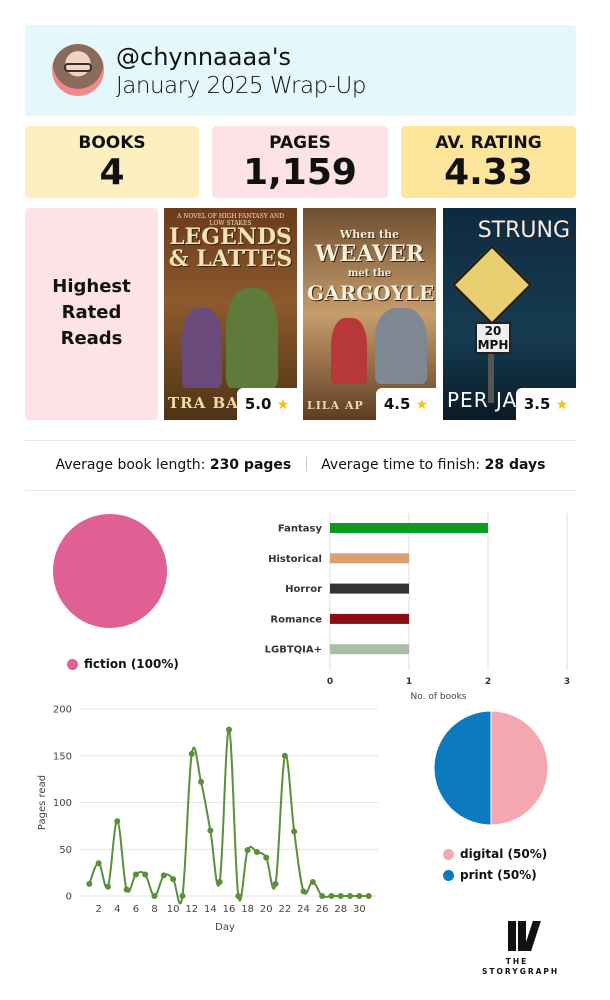 Image resolution: width=610 pixels, height=1000 pixels. Describe the element at coordinates (91, 286) in the screenshot. I see `highest-rated-line: Highest` at that location.